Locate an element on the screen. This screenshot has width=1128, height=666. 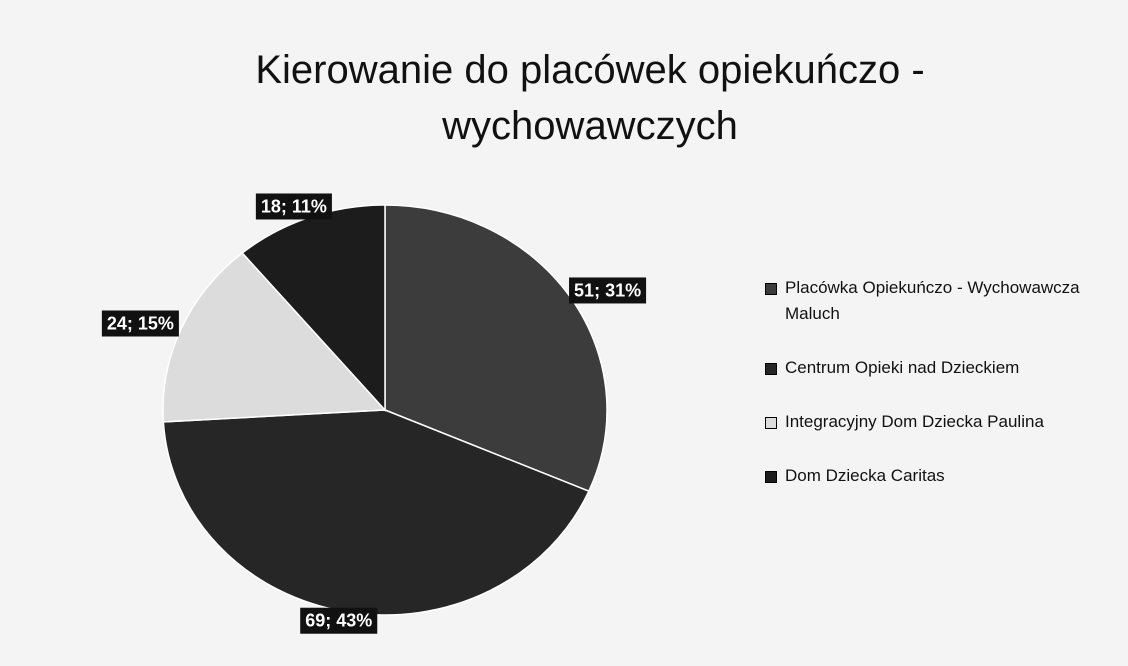
data-label-text: 69; 43% is located at coordinates (338, 621).